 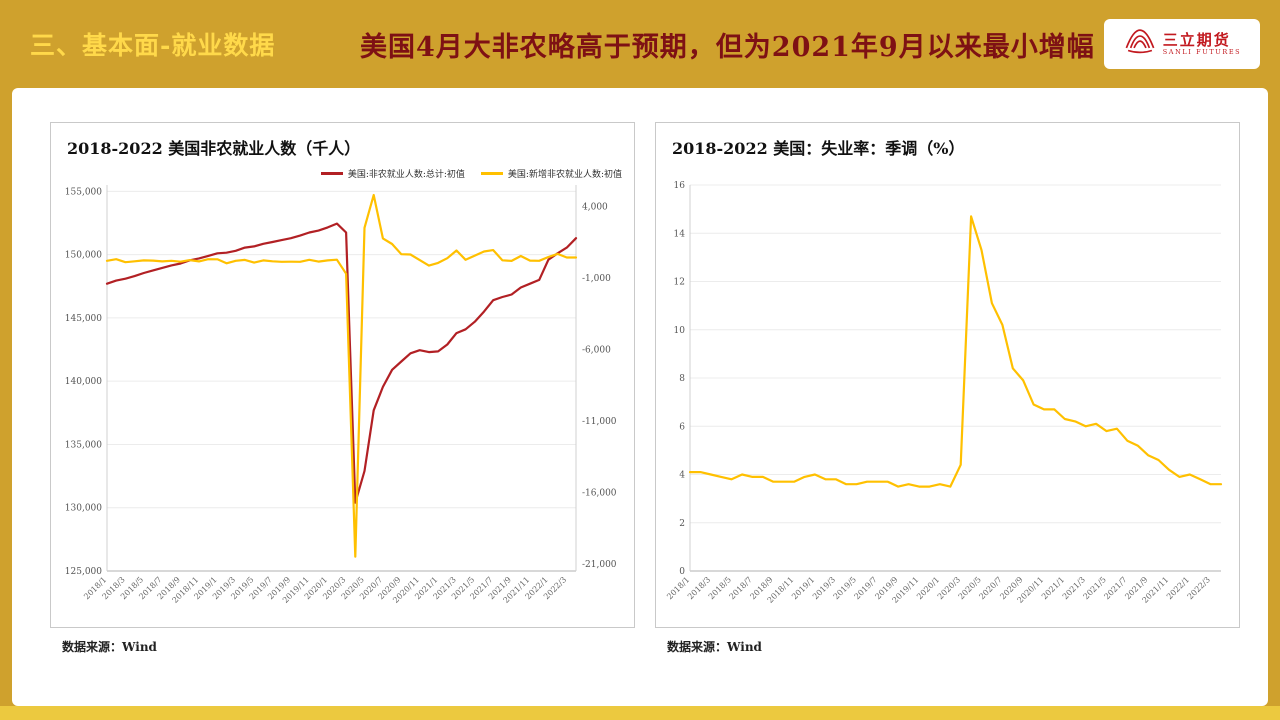 What do you see at coordinates (1140, 44) in the screenshot?
I see `sanli-mountain-icon` at bounding box center [1140, 44].